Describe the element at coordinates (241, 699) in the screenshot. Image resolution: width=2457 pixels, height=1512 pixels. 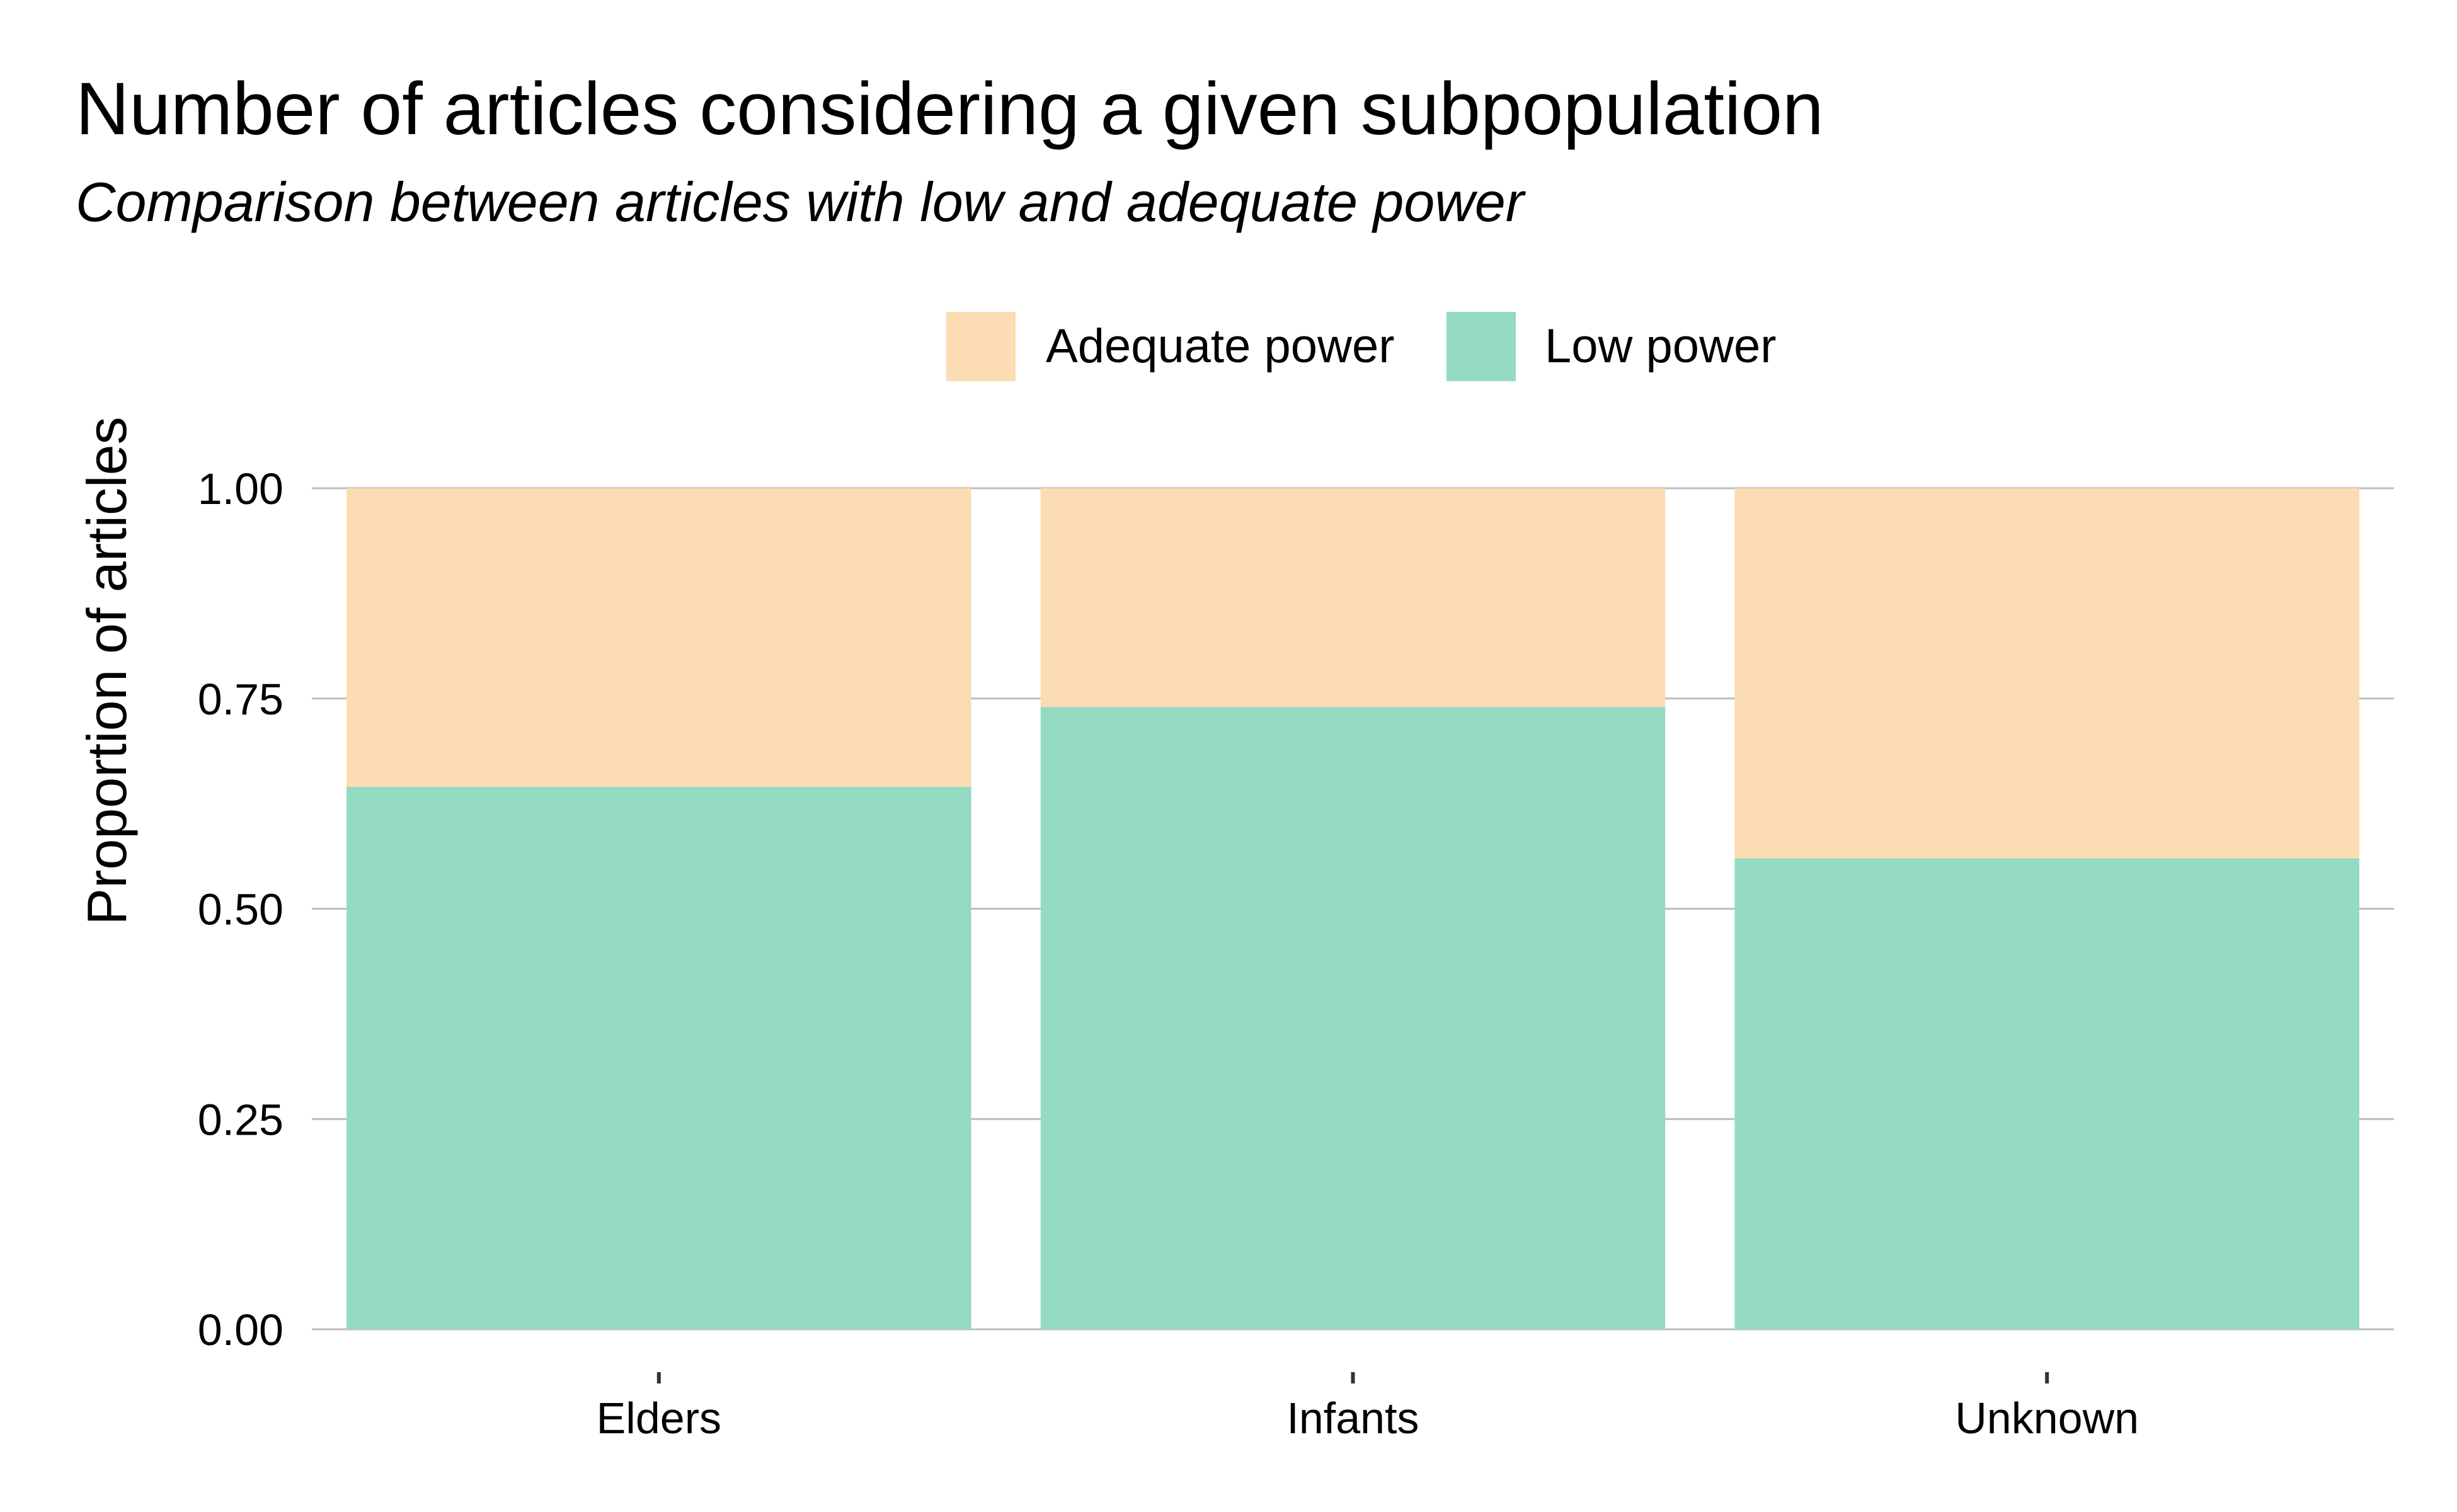
I see `y-tick-label: 0.75` at that location.